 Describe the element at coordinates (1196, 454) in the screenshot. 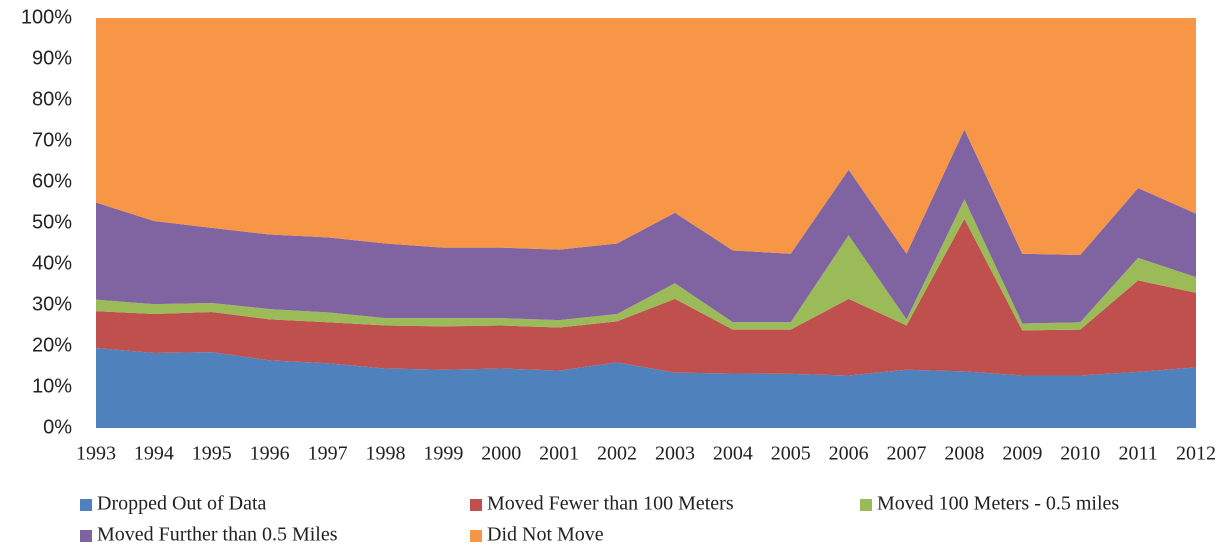

I see `x-tick-label: 2012` at that location.